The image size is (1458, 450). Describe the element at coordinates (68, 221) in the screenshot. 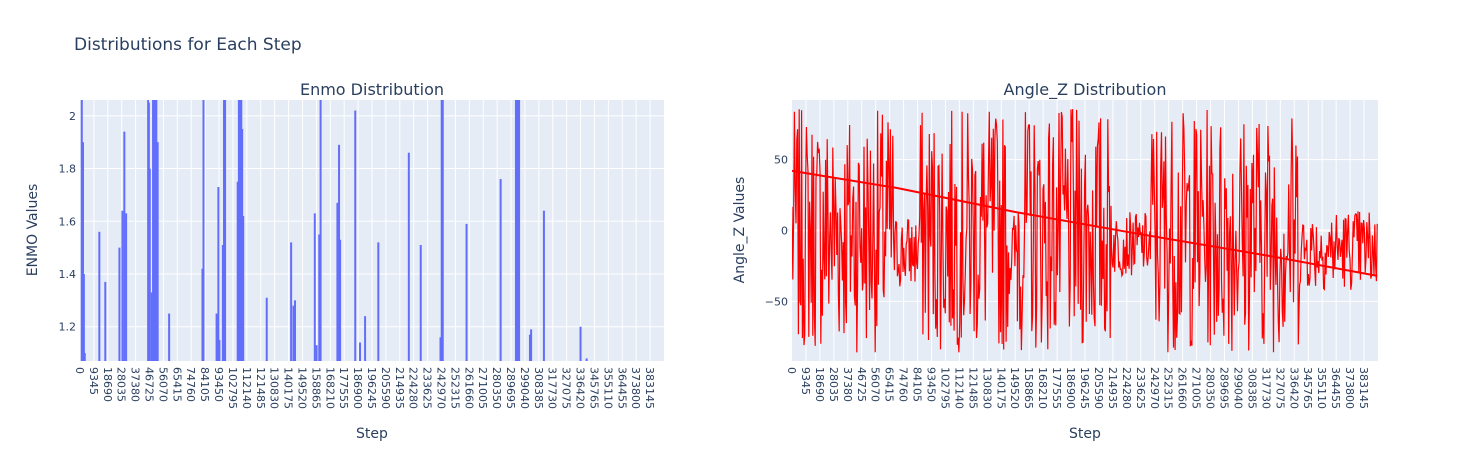

I see `y-tick-label: 1.6` at that location.